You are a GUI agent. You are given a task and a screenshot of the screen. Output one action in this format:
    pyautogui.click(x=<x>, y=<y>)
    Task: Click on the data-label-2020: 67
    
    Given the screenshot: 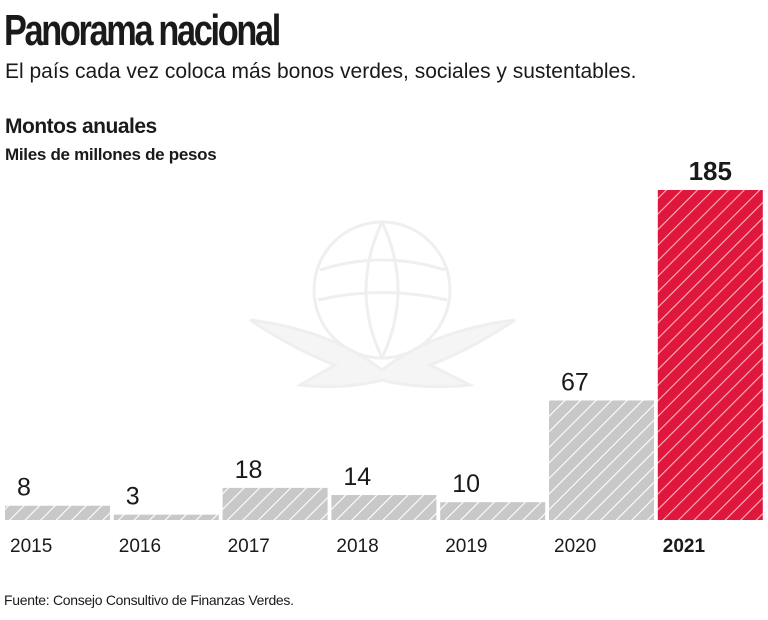 What is the action you would take?
    pyautogui.click(x=575, y=382)
    